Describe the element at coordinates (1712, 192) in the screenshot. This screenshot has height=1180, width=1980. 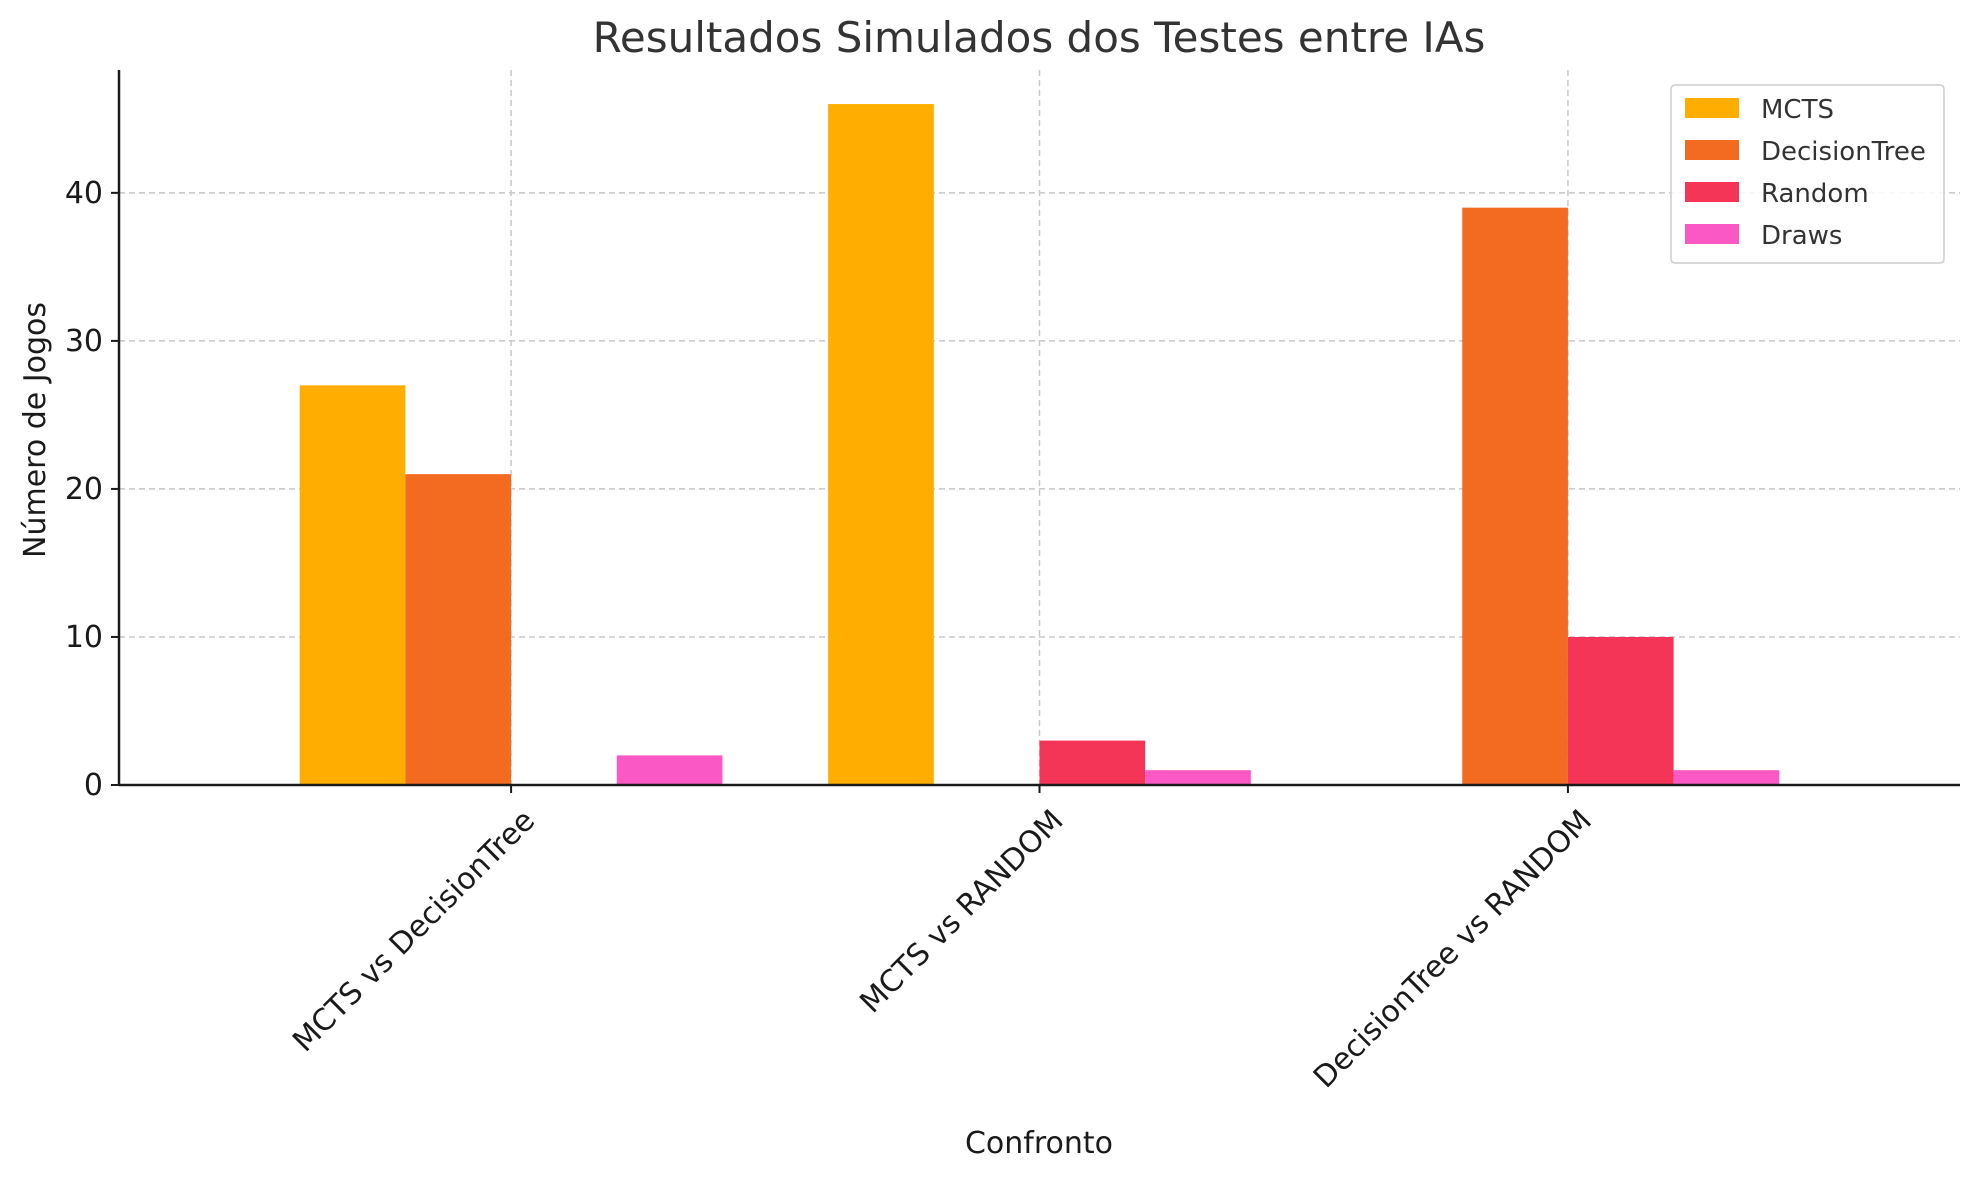
I see `legend-swatch-random` at that location.